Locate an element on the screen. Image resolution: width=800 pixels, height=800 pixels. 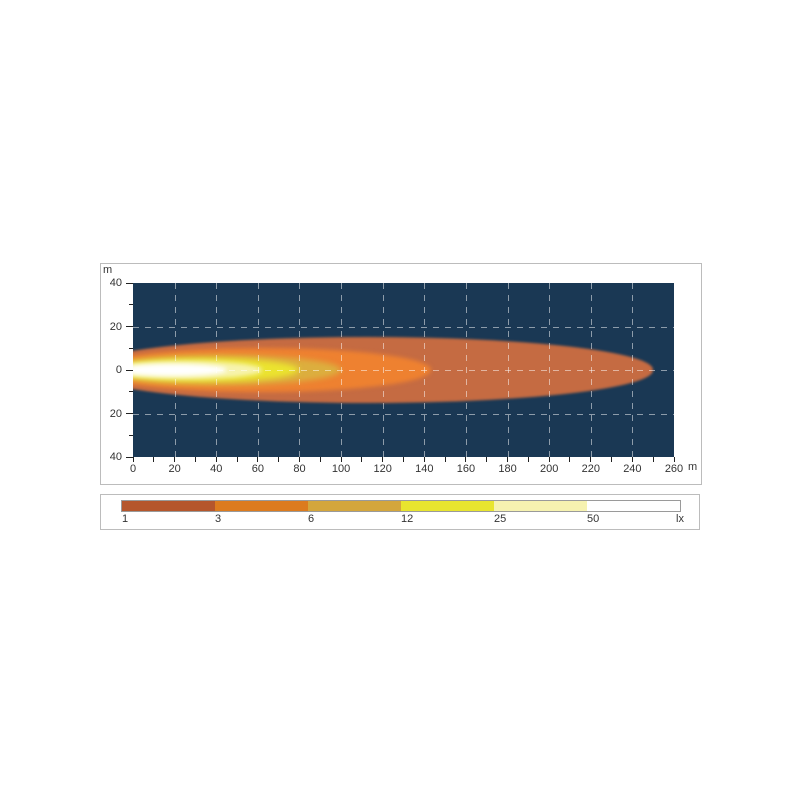
x-axis-tick-label: 20 is located at coordinates (174, 469).